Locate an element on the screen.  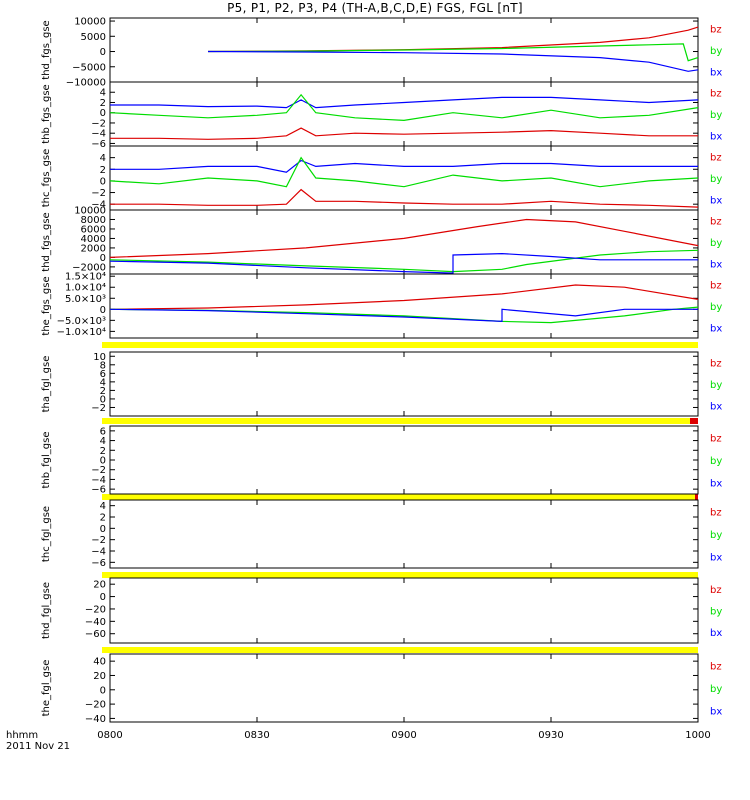
panel-9-frame is located at coordinates (404, 610).